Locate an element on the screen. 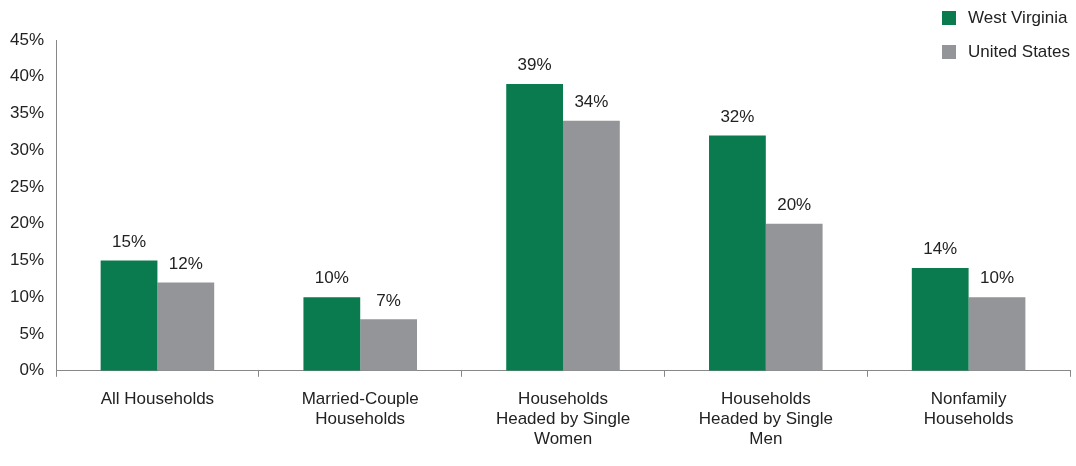 Image resolution: width=1076 pixels, height=466 pixels. data-label: 12% is located at coordinates (185, 263).